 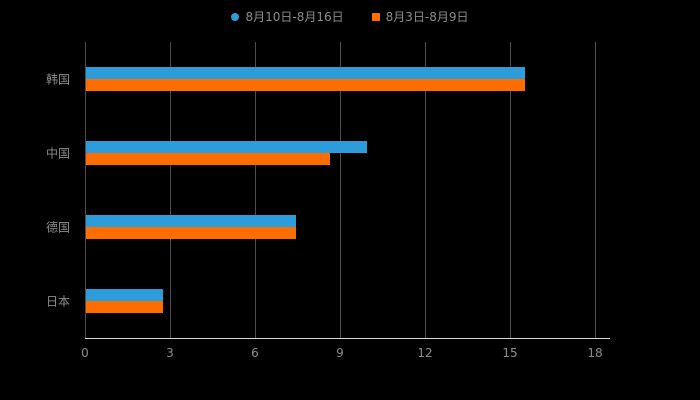 What do you see at coordinates (57, 153) in the screenshot?
I see `y-axis-label: 中国` at bounding box center [57, 153].